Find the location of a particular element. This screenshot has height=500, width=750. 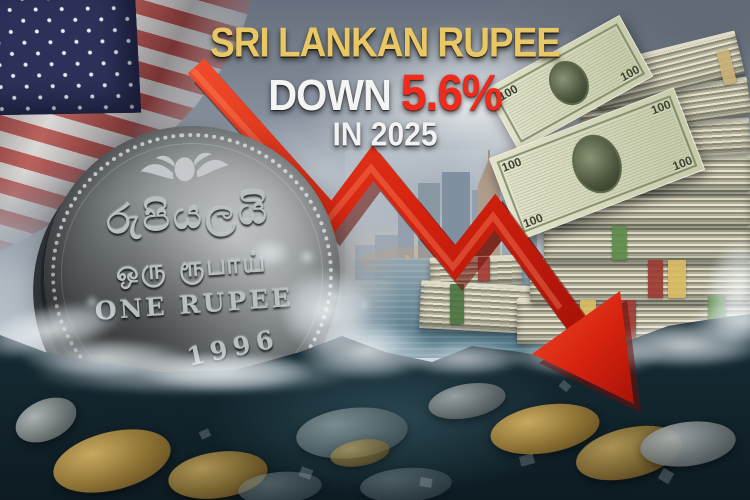

water-splash-icon is located at coordinates (270, 253).